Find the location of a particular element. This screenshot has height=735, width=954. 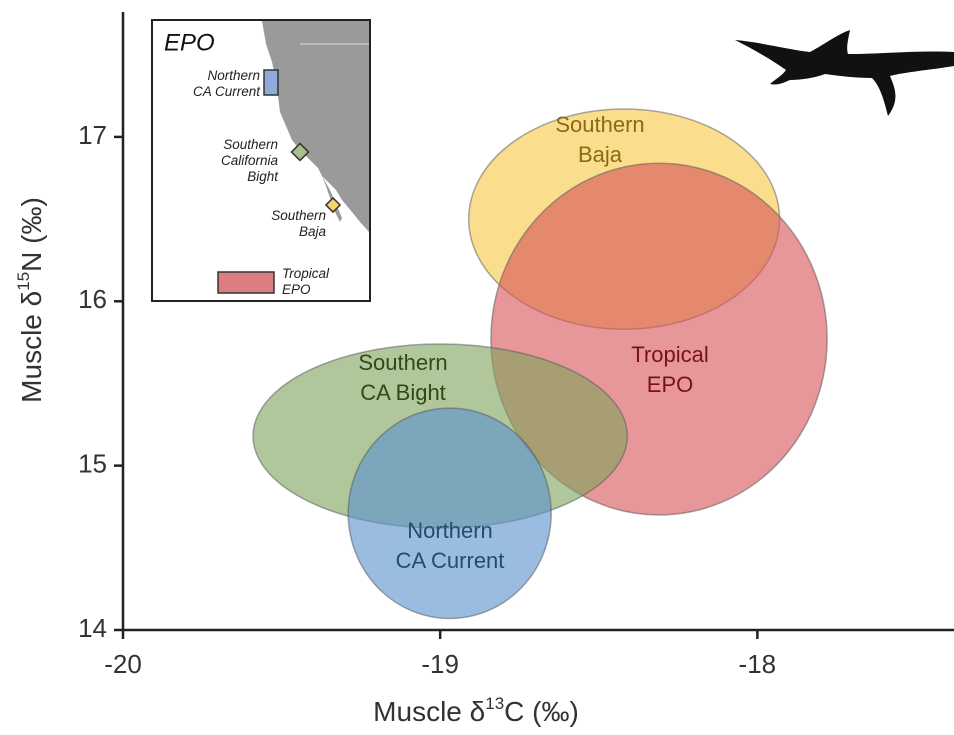

ellipse-label-line: Northern is located at coordinates (450, 530).